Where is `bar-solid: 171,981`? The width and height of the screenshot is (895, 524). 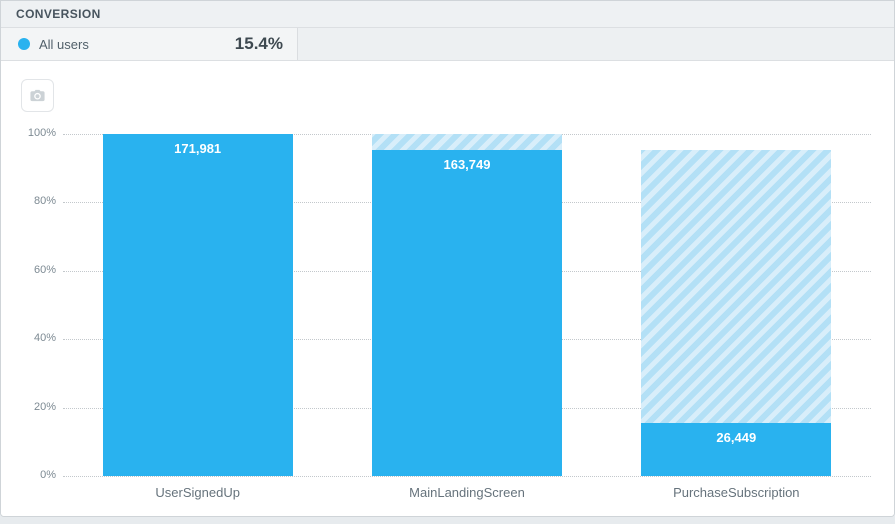 bar-solid: 171,981 is located at coordinates (197, 305).